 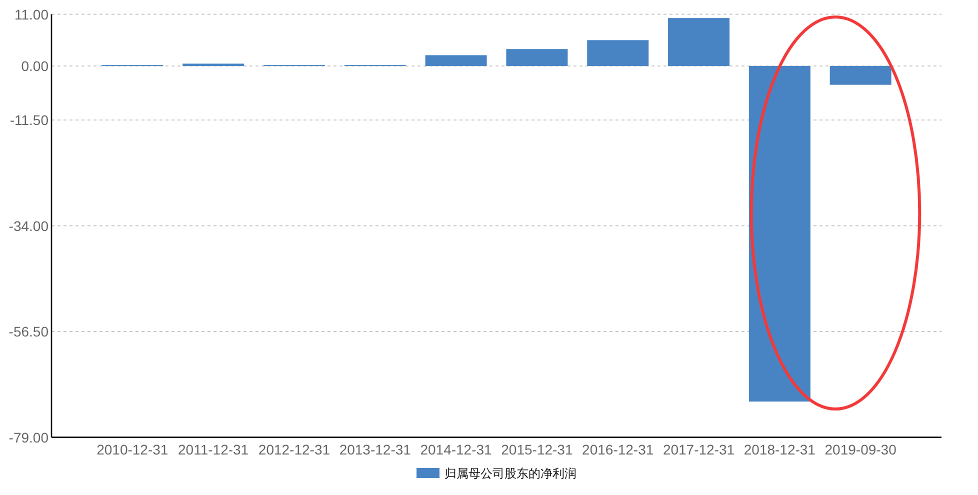 I want to click on legend-item: 归属母公司股东的净利润, so click(x=496, y=473).